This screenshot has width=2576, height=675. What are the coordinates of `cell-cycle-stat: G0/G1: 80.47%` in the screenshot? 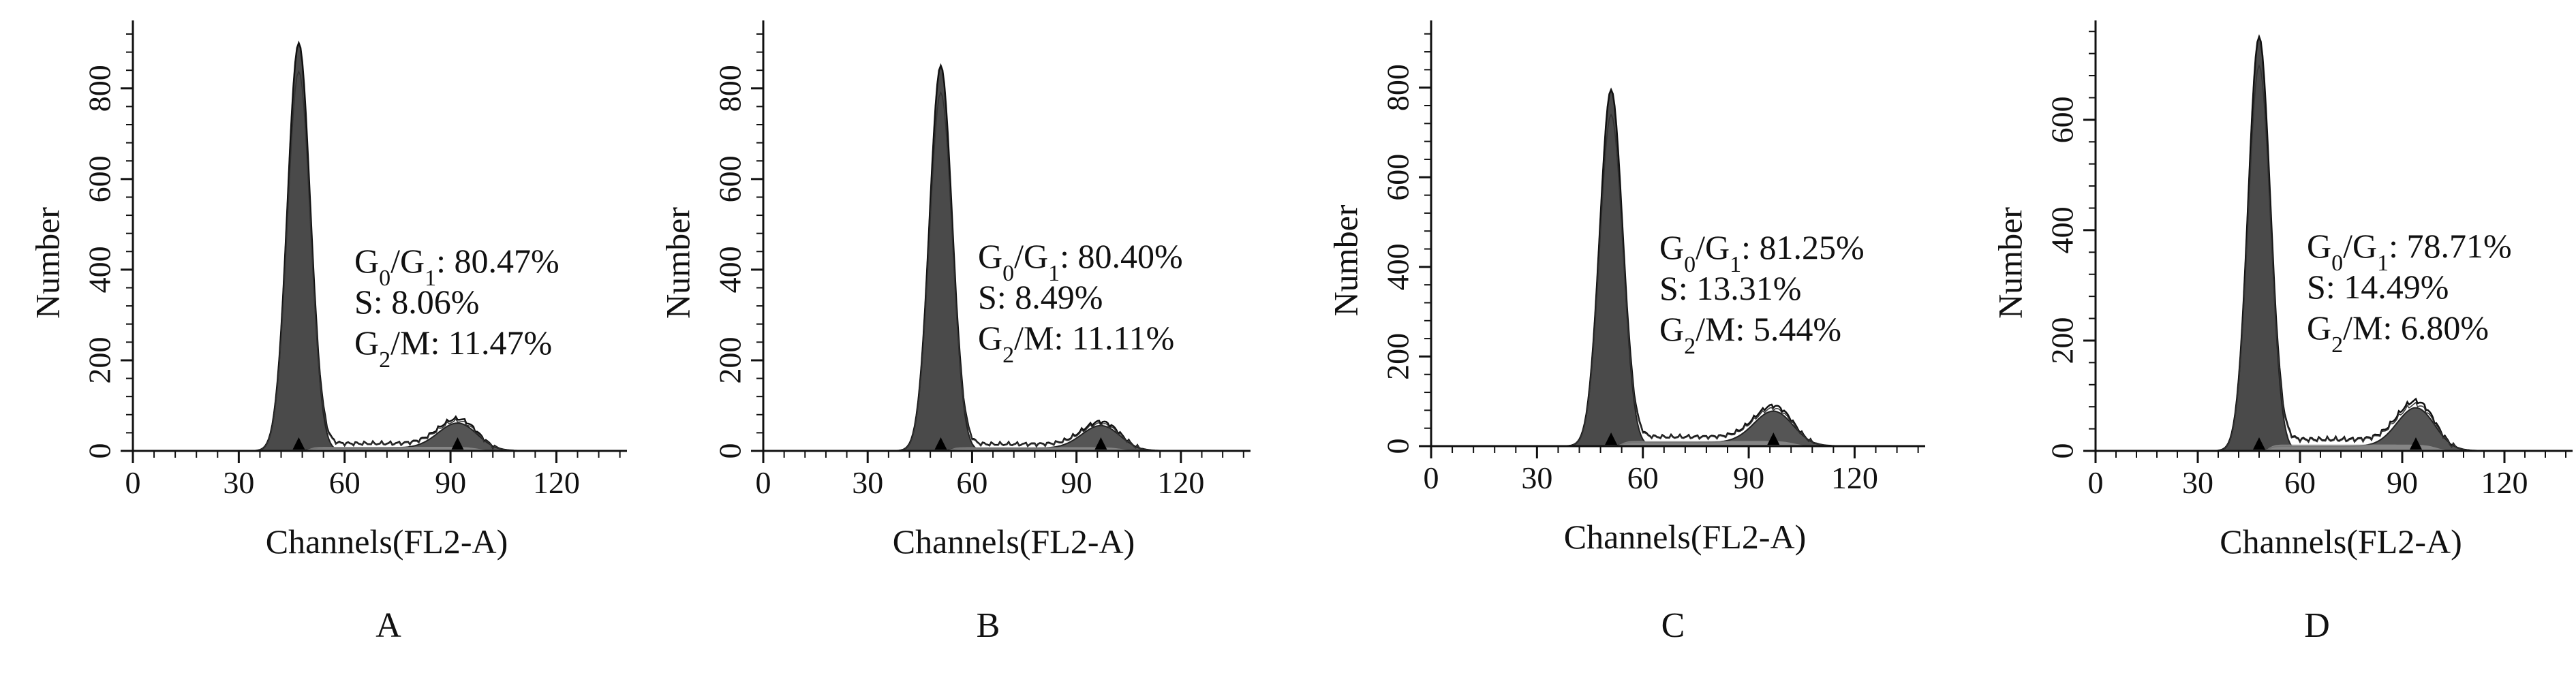 It's located at (456, 266).